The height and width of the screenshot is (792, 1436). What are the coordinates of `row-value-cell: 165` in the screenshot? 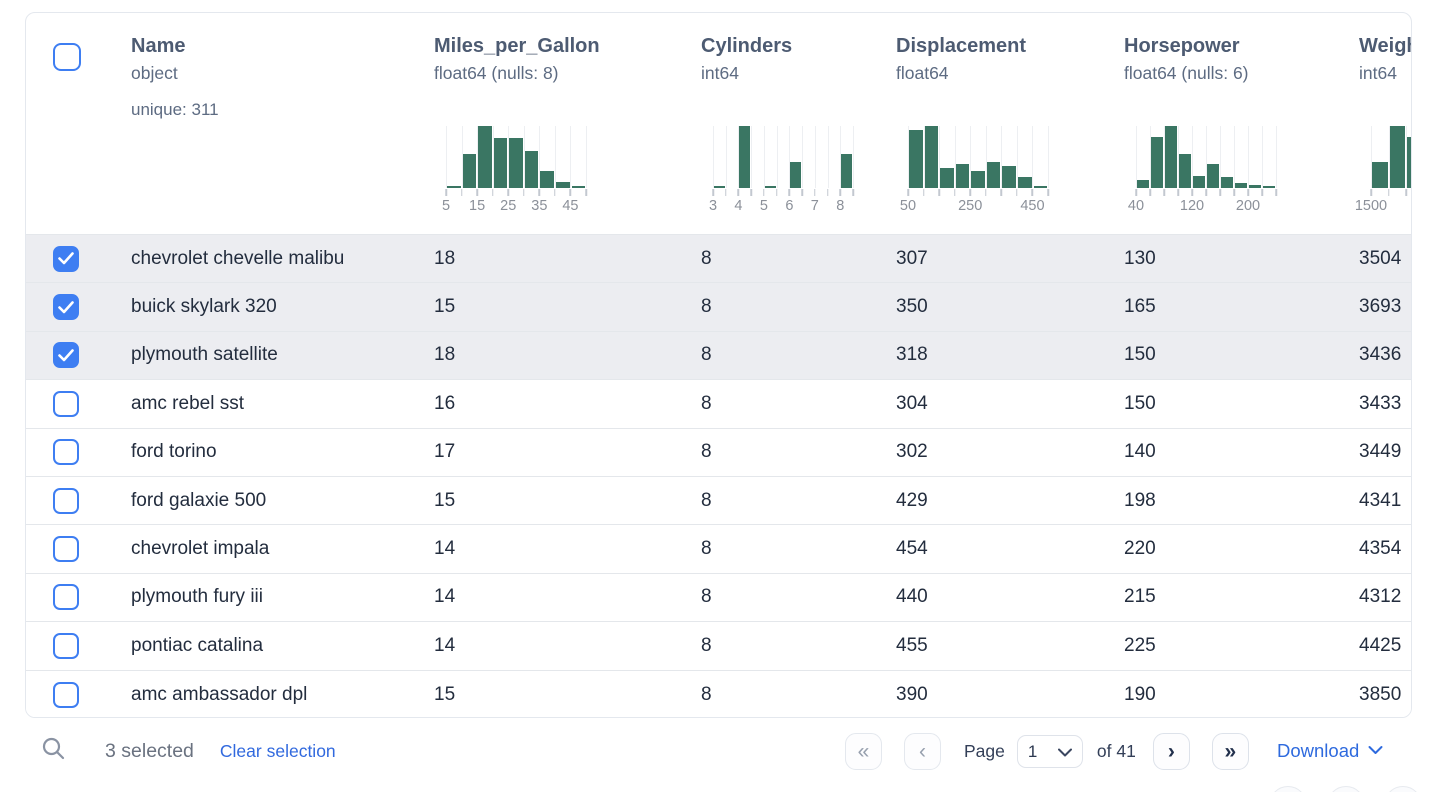 It's located at (1140, 307).